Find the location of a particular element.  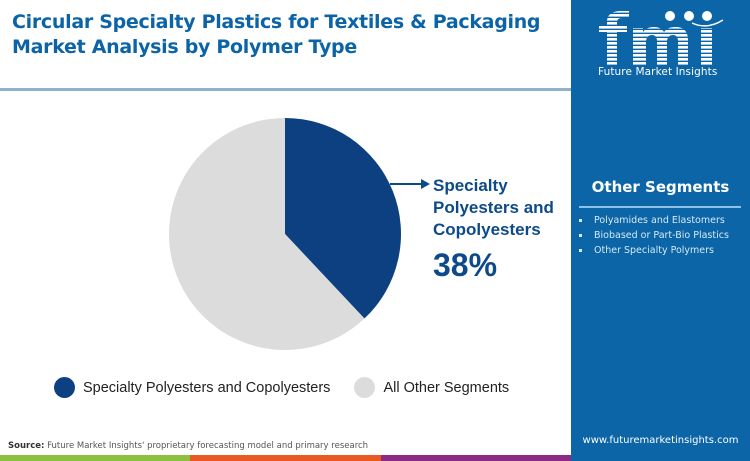

title-divider is located at coordinates (285, 89).